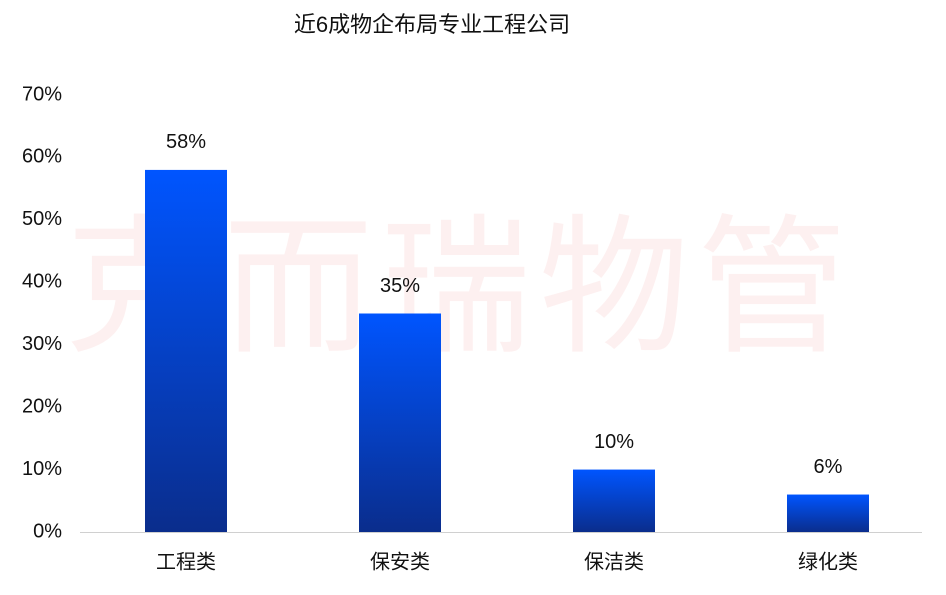  What do you see at coordinates (42, 219) in the screenshot?
I see `y-tick-label: 50%` at bounding box center [42, 219].